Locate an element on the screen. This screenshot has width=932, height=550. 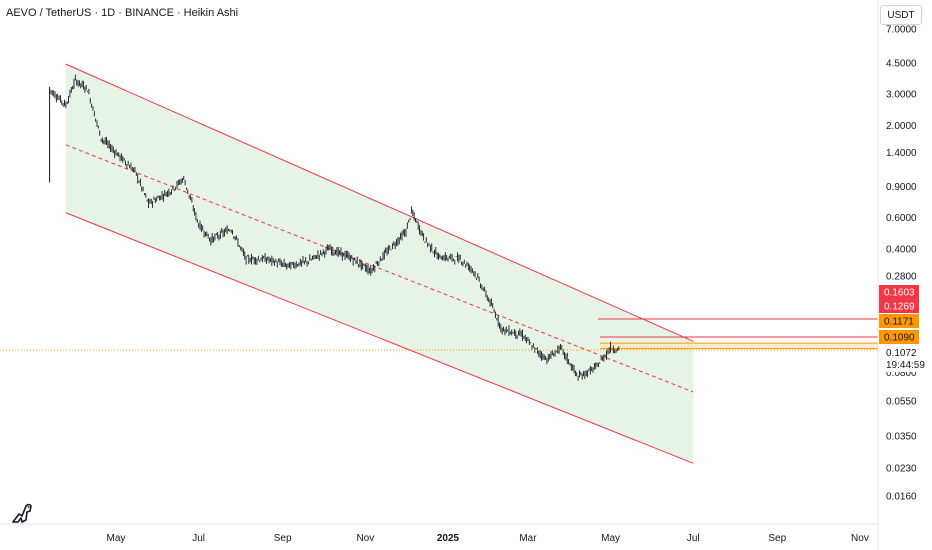
orange-zone is located at coordinates (739, 346).